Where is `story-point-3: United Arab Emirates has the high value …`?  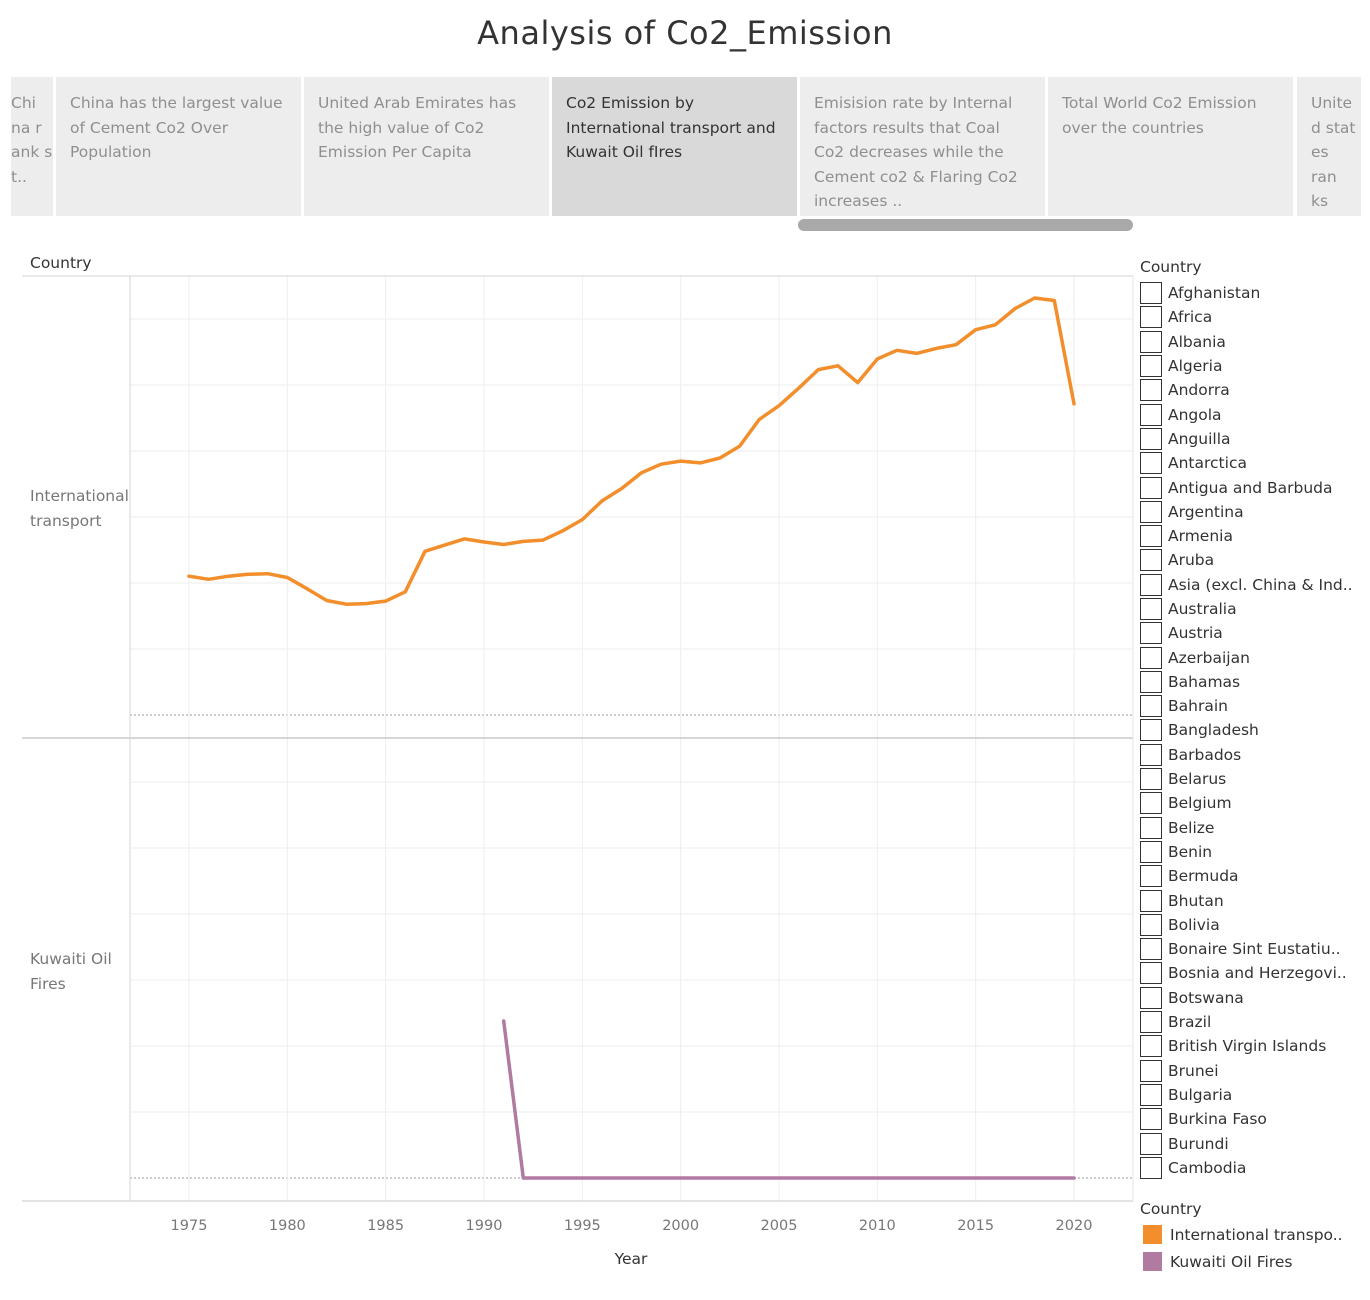 story-point-3: United Arab Emirates has the high value … is located at coordinates (426, 146).